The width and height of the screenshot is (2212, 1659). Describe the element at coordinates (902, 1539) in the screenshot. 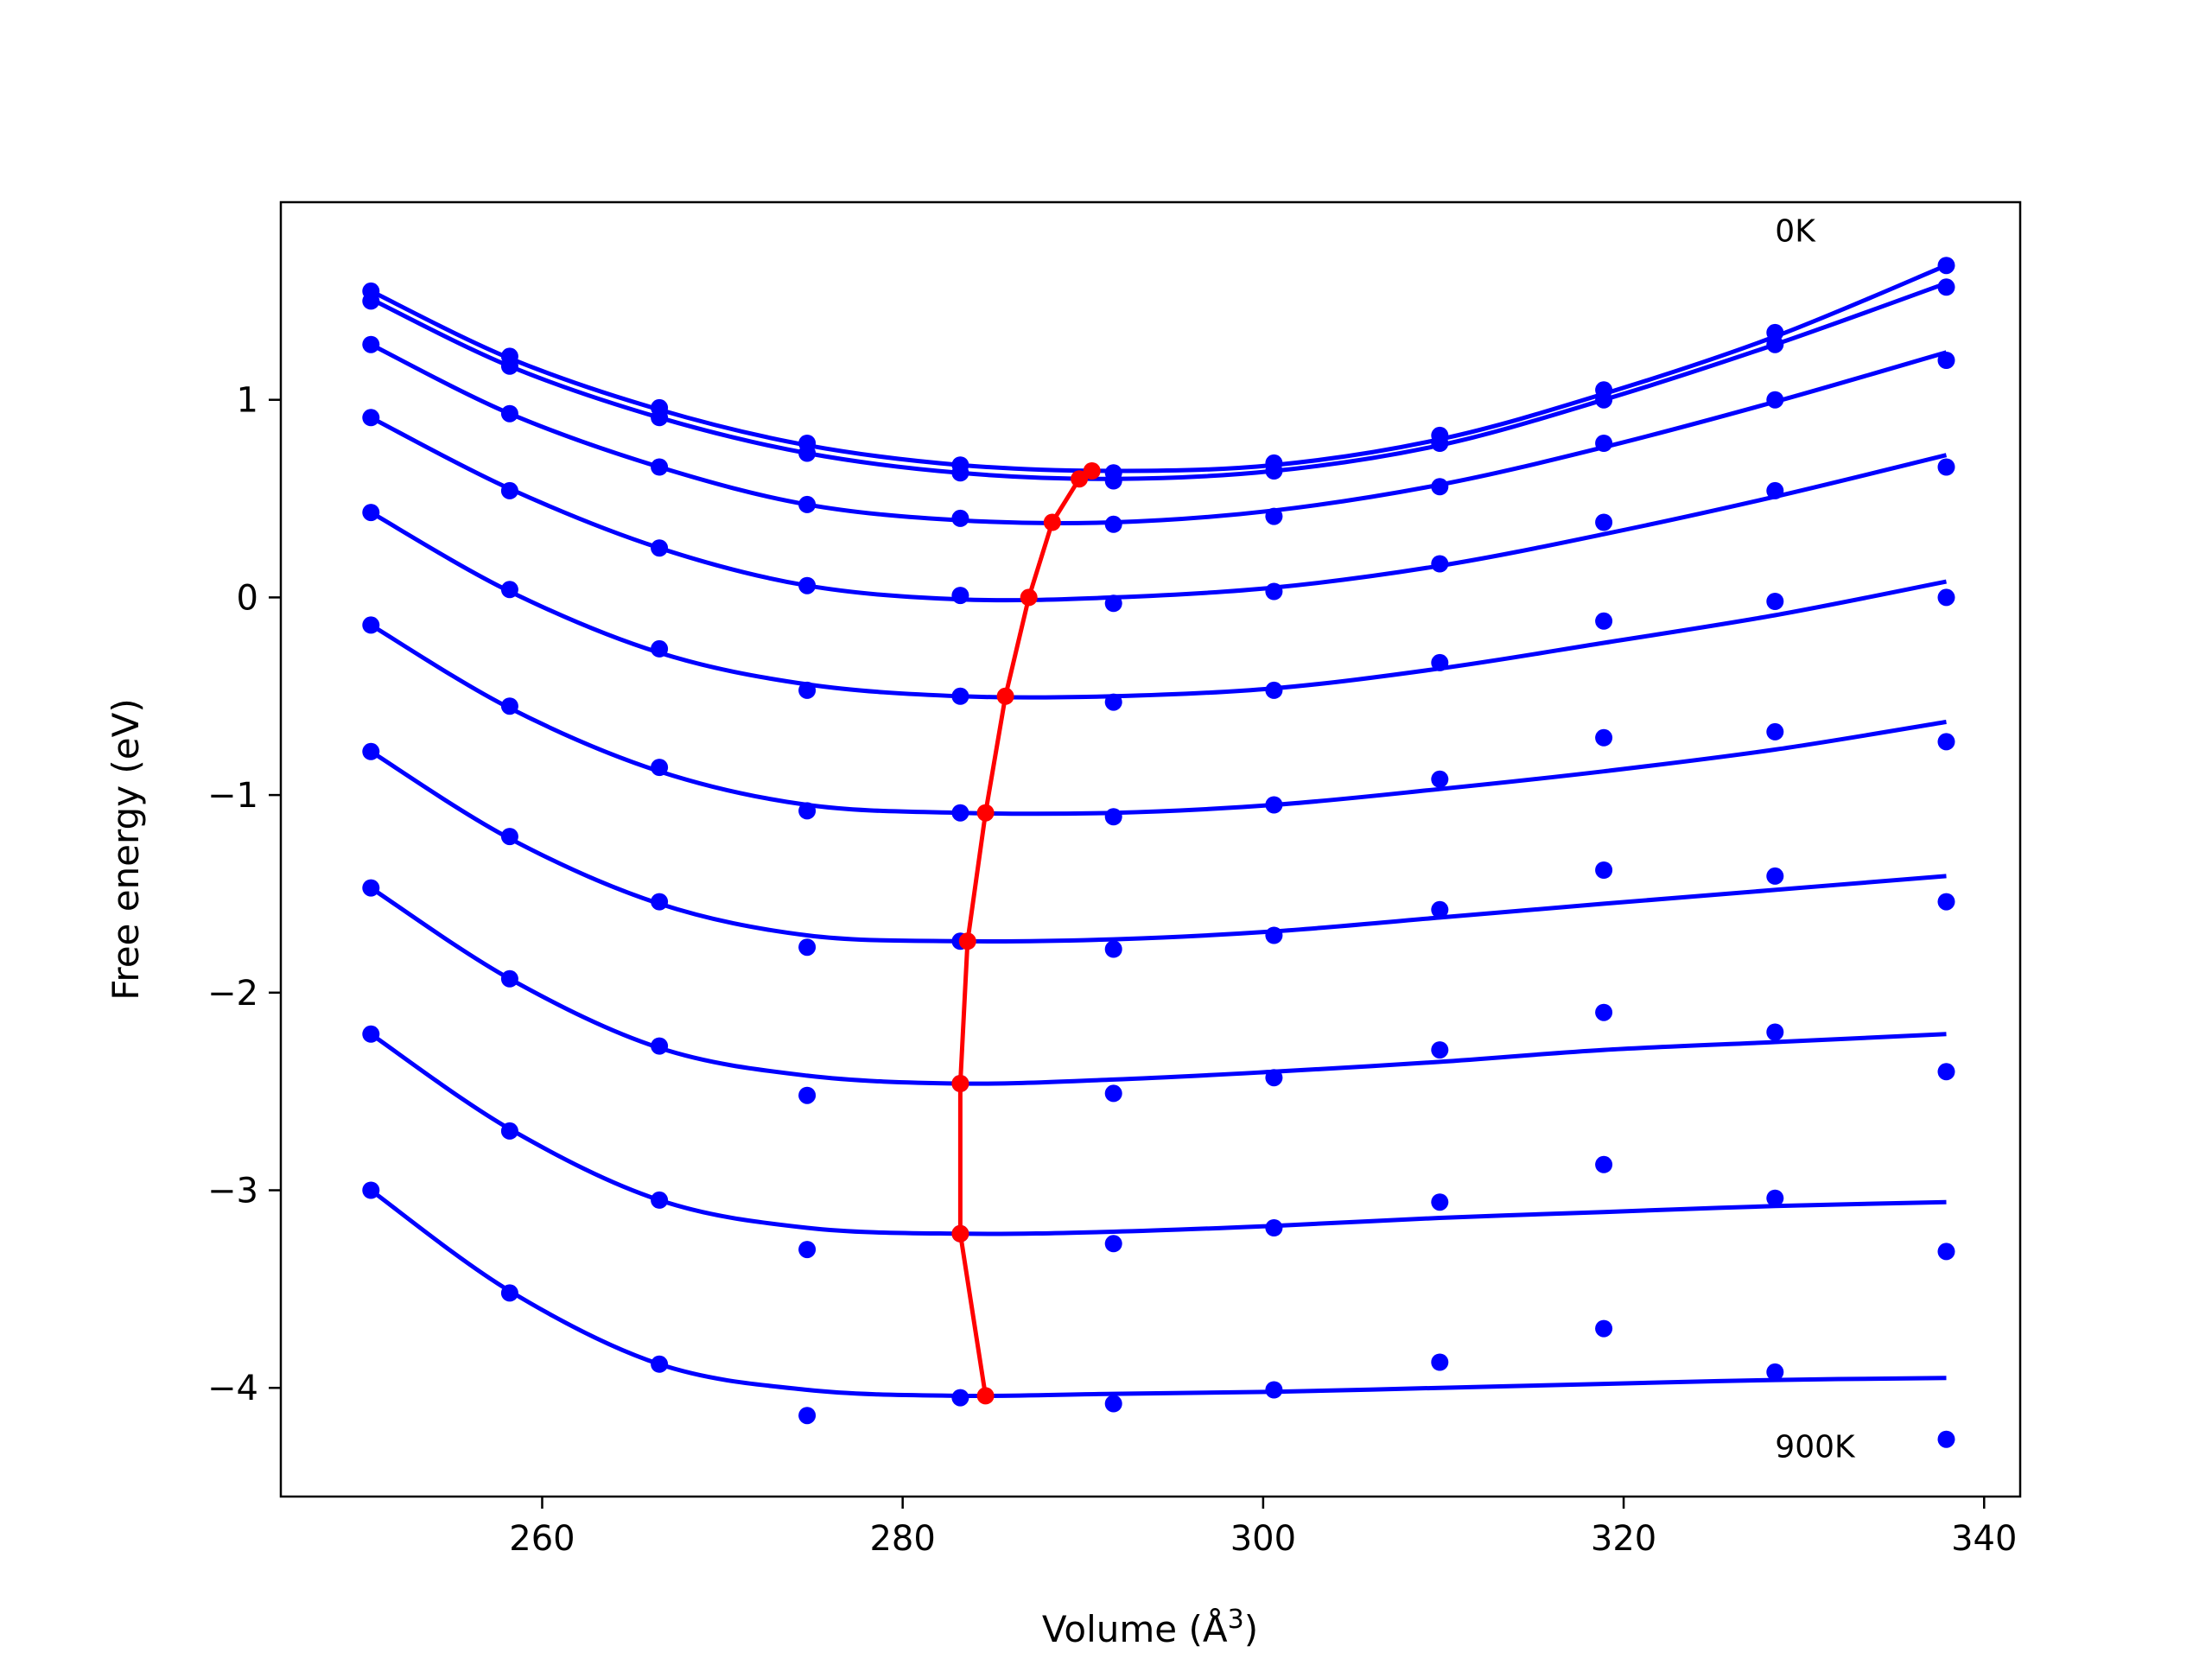

I see `x-tick-label-1: 280` at that location.